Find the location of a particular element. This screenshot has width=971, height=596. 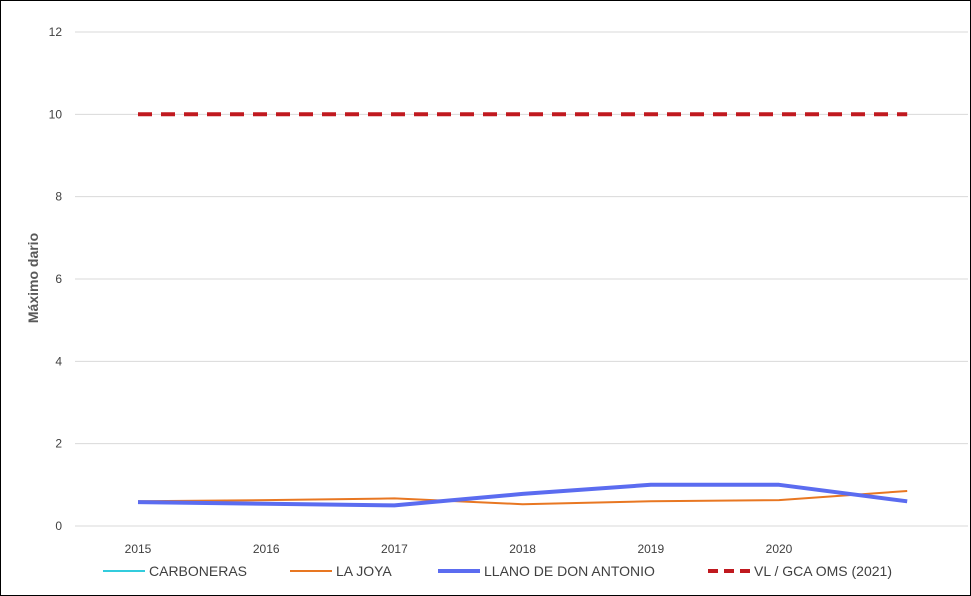

y-tick-label-0: 0 is located at coordinates (58, 526).